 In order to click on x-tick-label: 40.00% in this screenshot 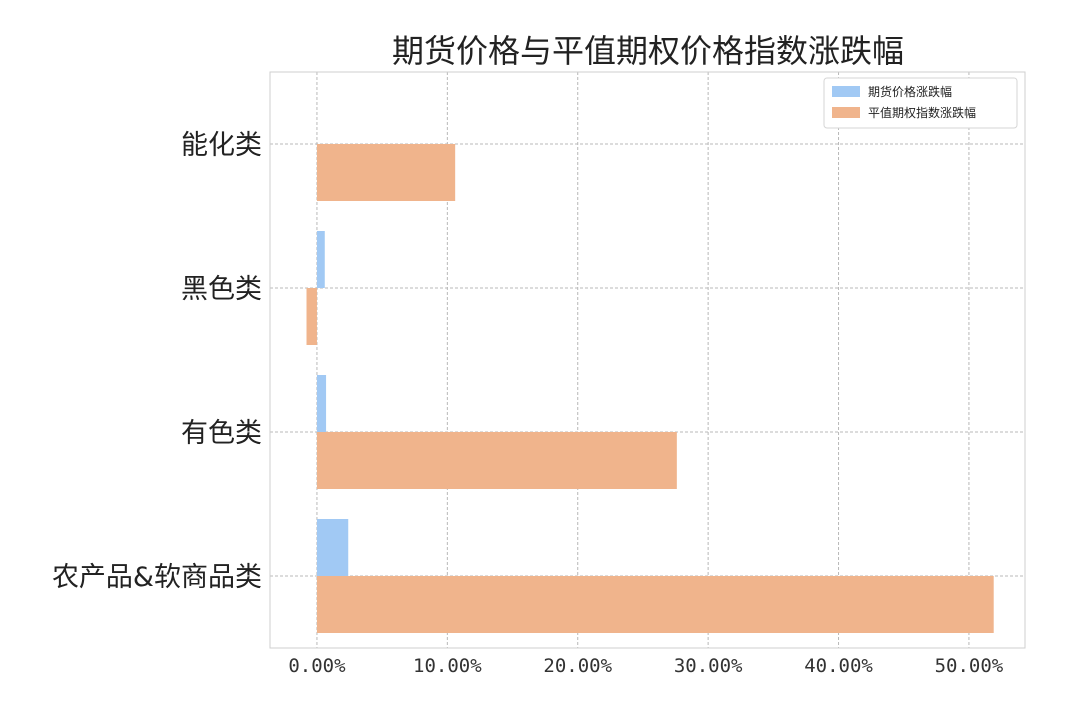, I will do `click(838, 666)`.